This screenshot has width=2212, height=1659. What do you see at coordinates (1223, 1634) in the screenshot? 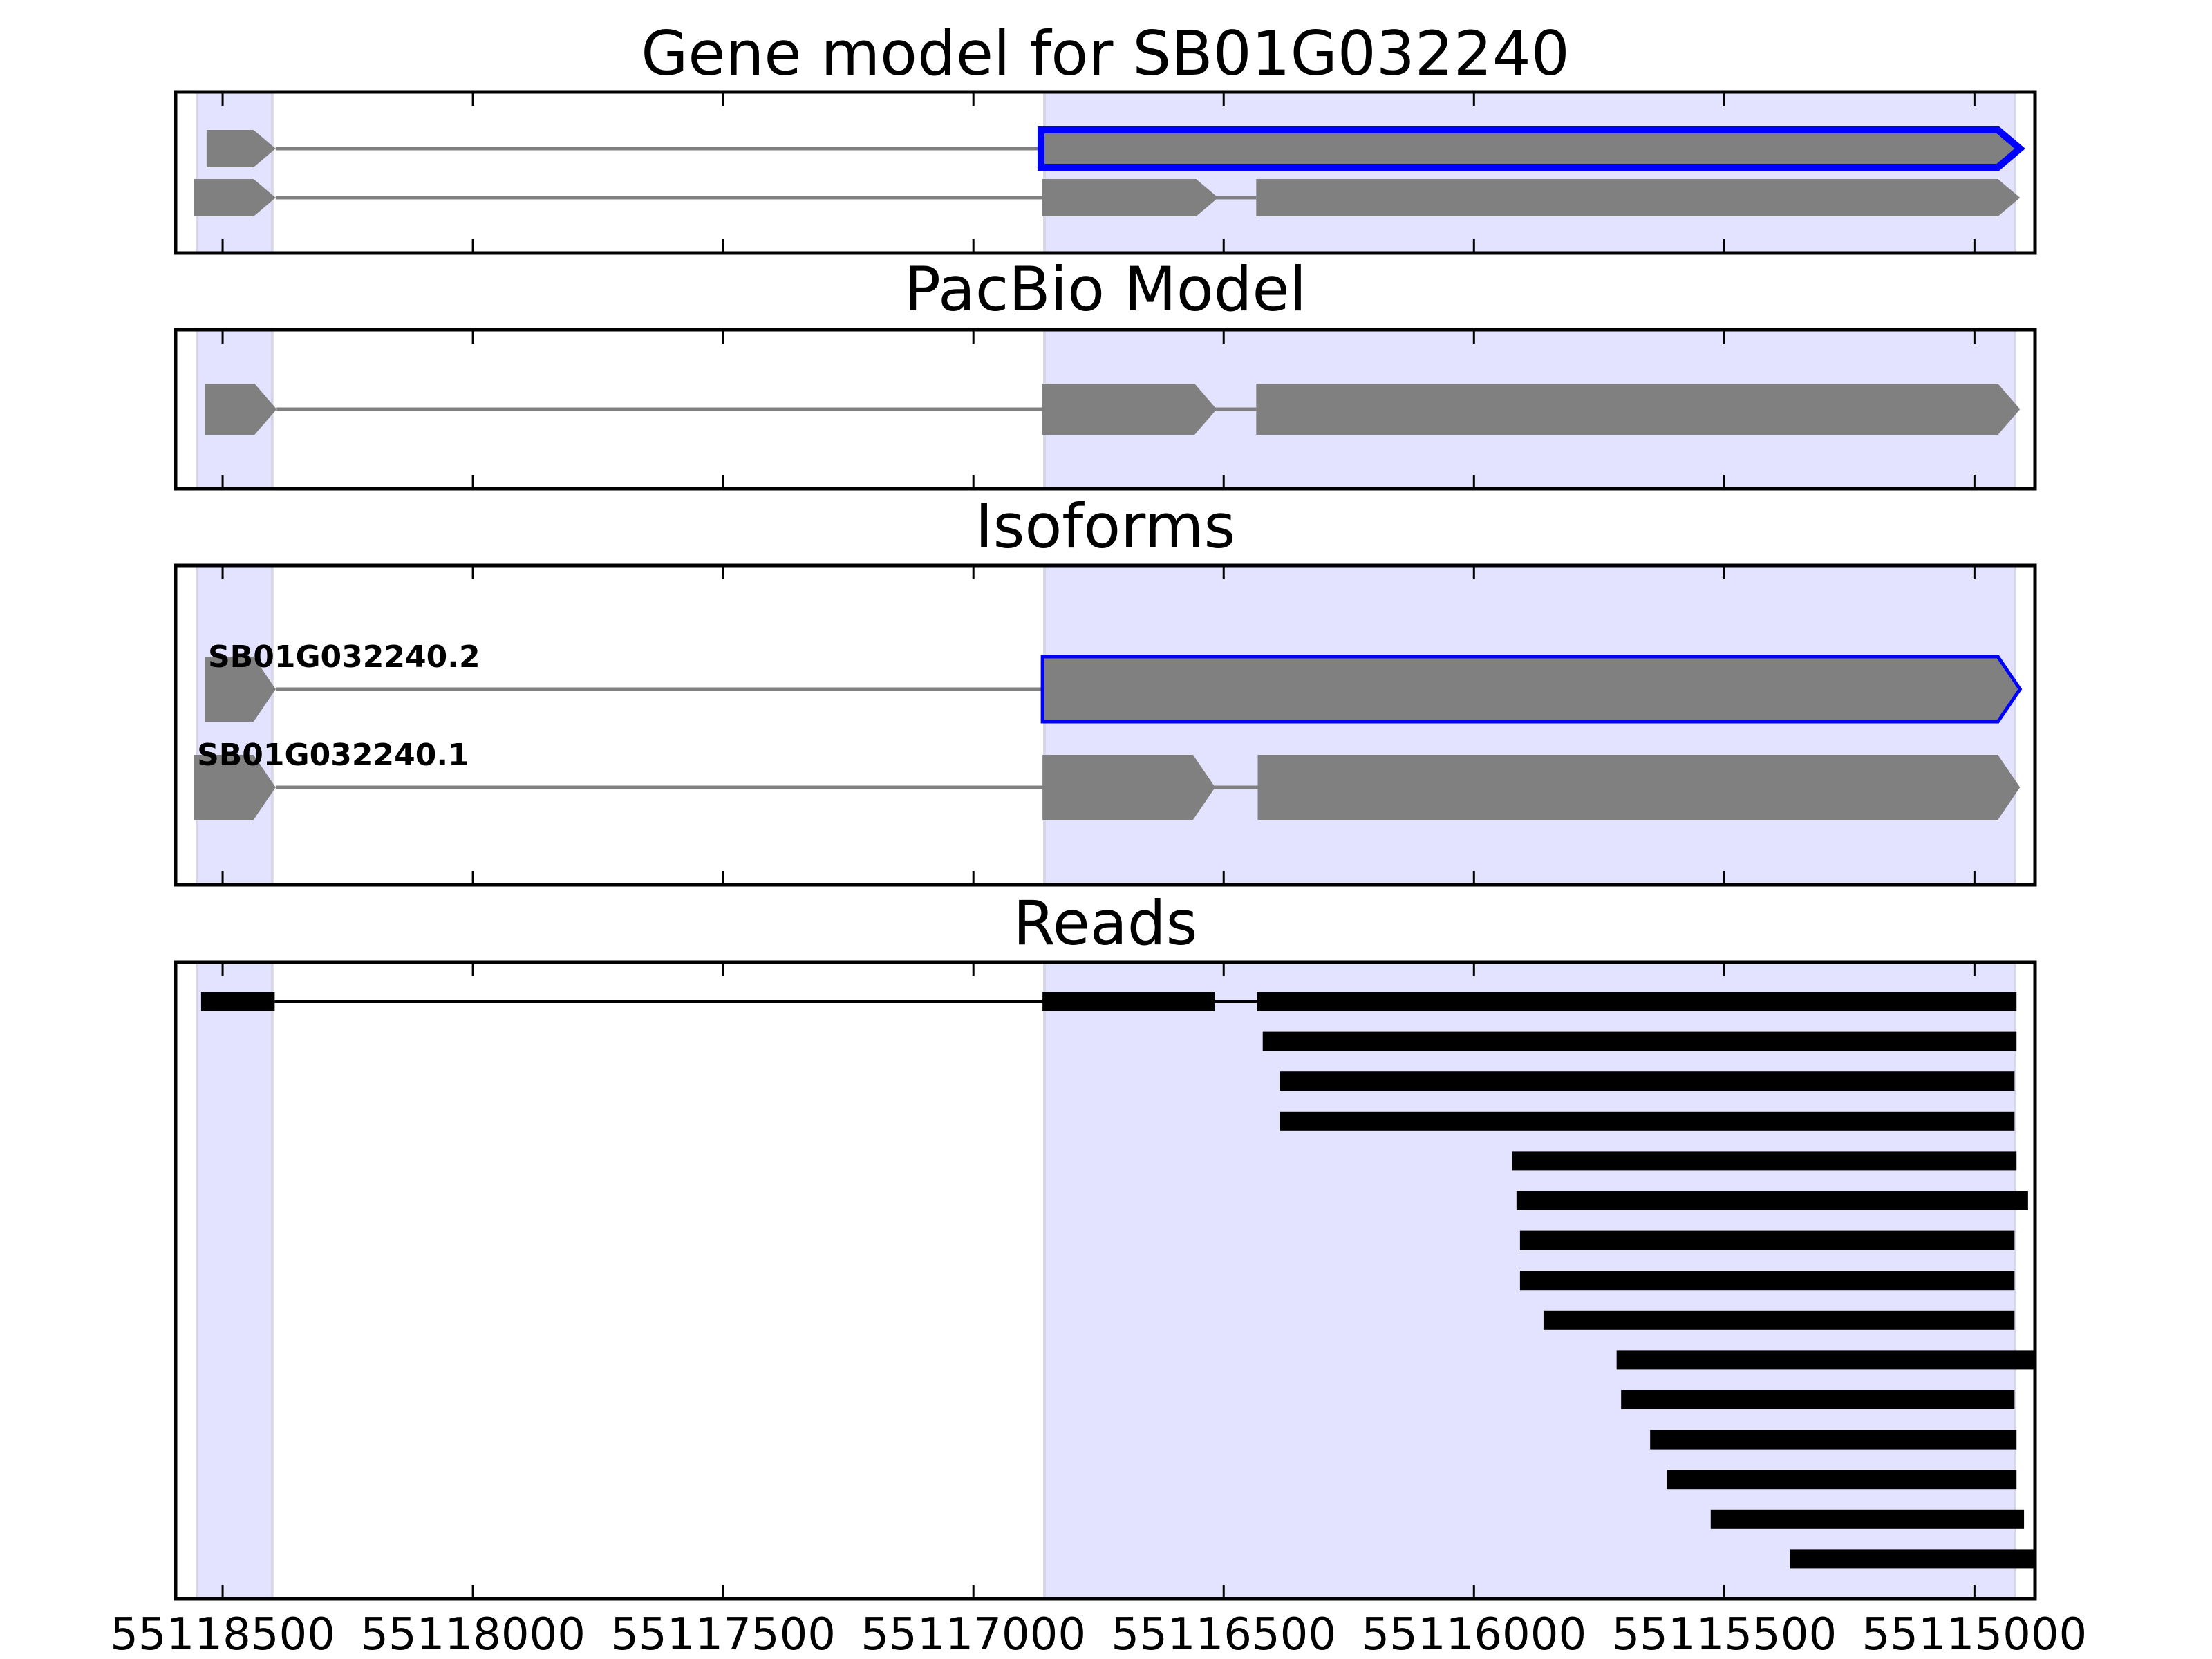
I see `x-tick-label: 55116500` at bounding box center [1223, 1634].